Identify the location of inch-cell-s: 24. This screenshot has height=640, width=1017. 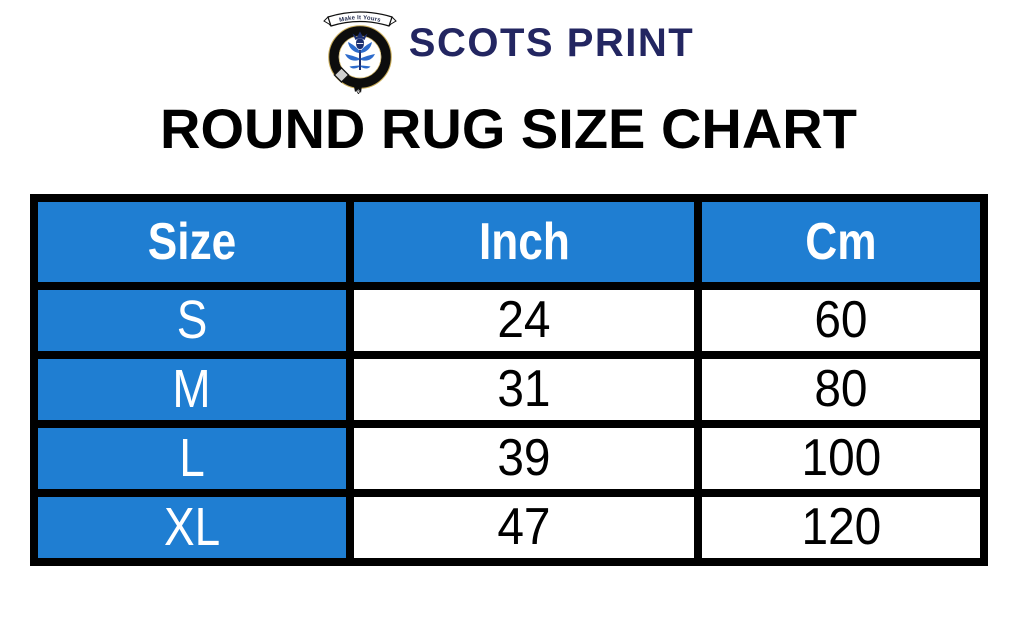
(524, 320).